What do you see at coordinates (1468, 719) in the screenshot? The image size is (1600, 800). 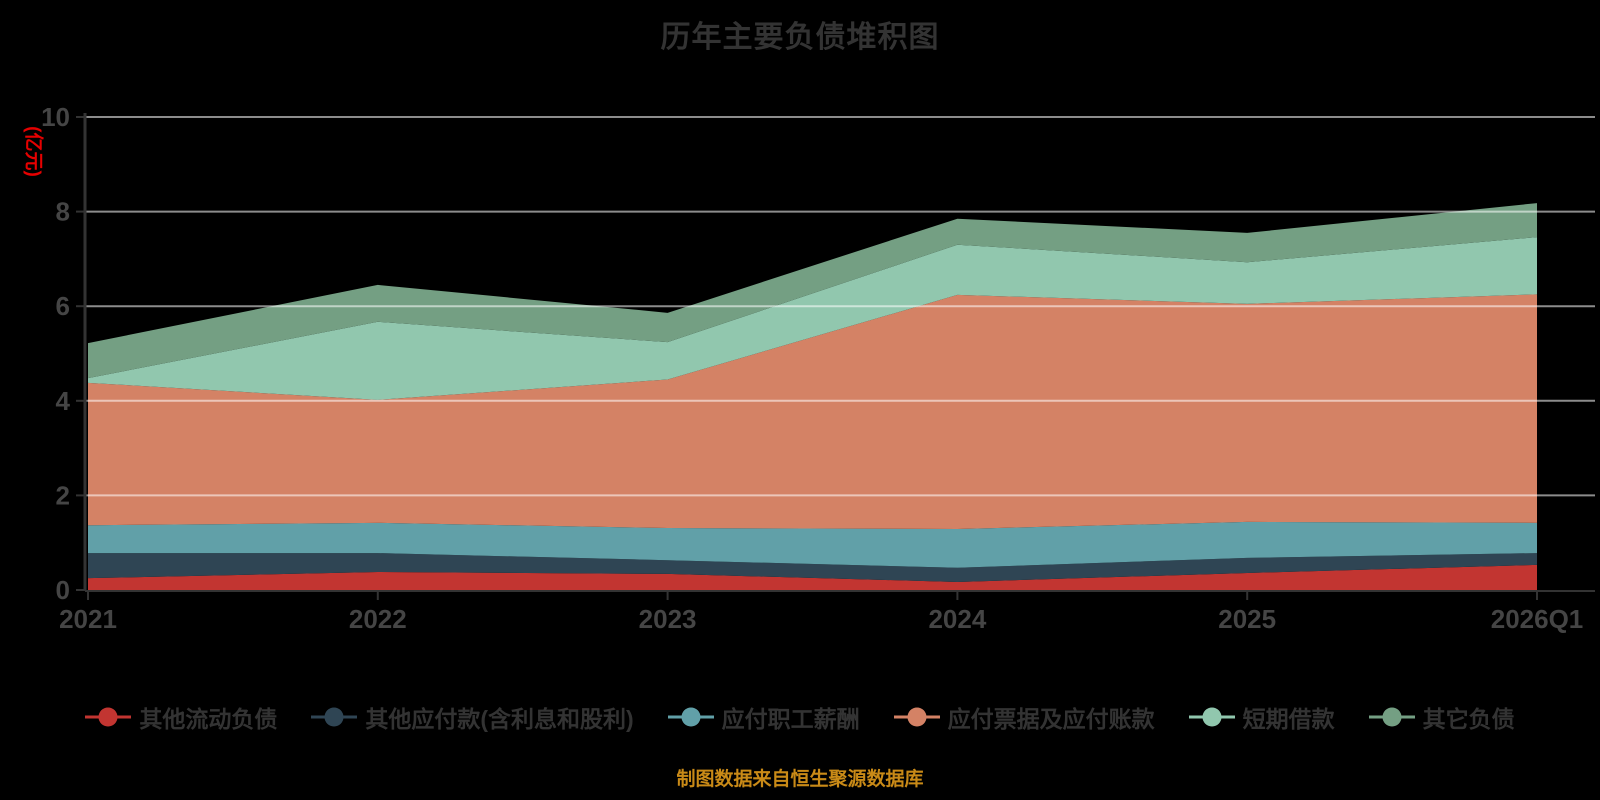 I see `legend-label: 其它负债` at bounding box center [1468, 719].